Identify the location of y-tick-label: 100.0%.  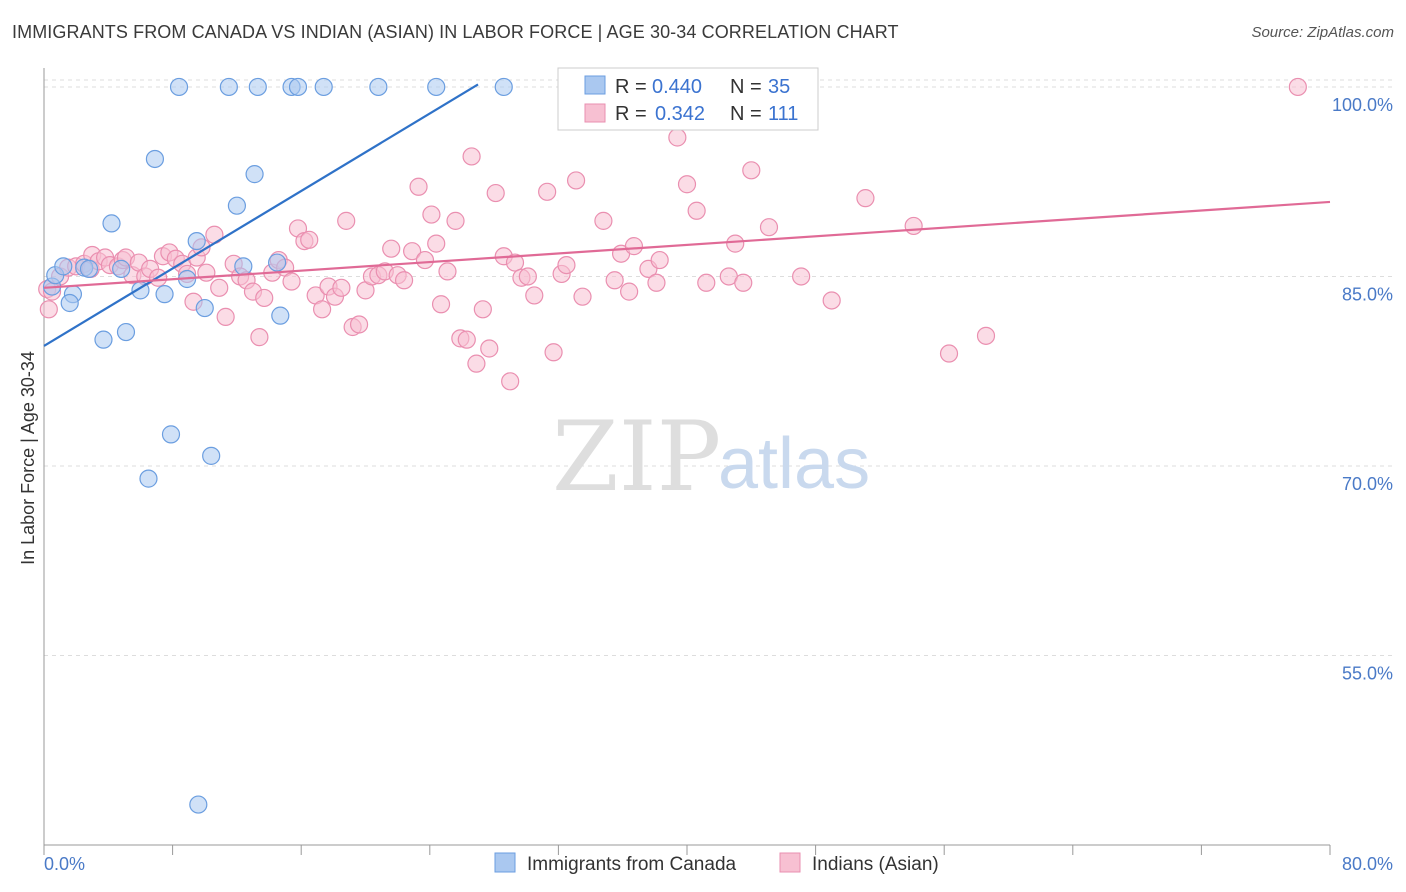
(1362, 105).